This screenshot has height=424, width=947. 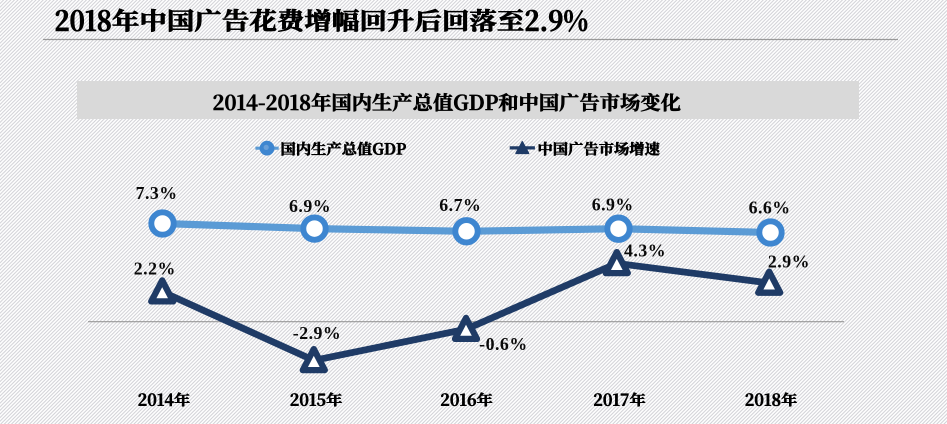 I want to click on svg-text: 2.9%, so click(x=789, y=262).